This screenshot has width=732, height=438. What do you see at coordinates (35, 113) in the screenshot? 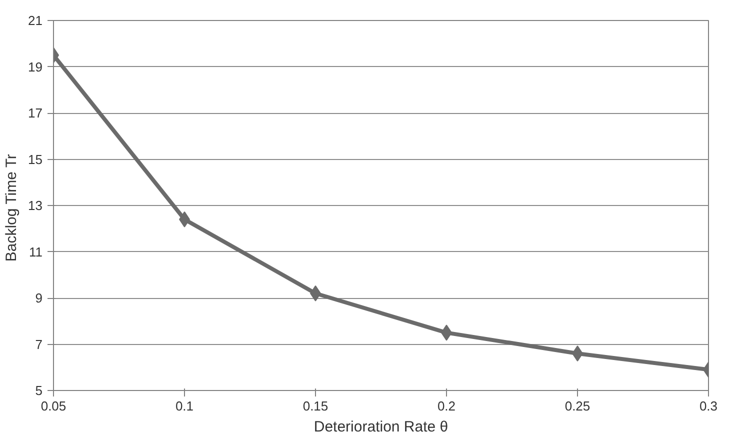
I see `y-tick-label: 17` at bounding box center [35, 113].